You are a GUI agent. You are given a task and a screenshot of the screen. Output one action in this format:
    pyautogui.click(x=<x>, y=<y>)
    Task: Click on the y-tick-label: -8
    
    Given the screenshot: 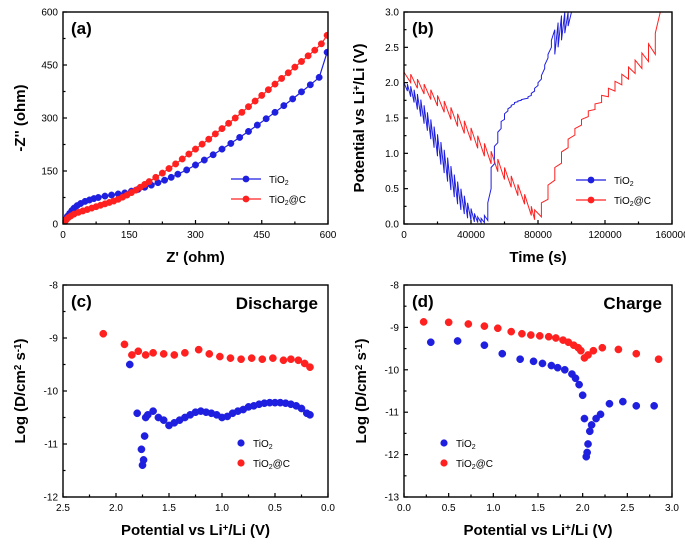 What is the action you would take?
    pyautogui.click(x=394, y=286)
    